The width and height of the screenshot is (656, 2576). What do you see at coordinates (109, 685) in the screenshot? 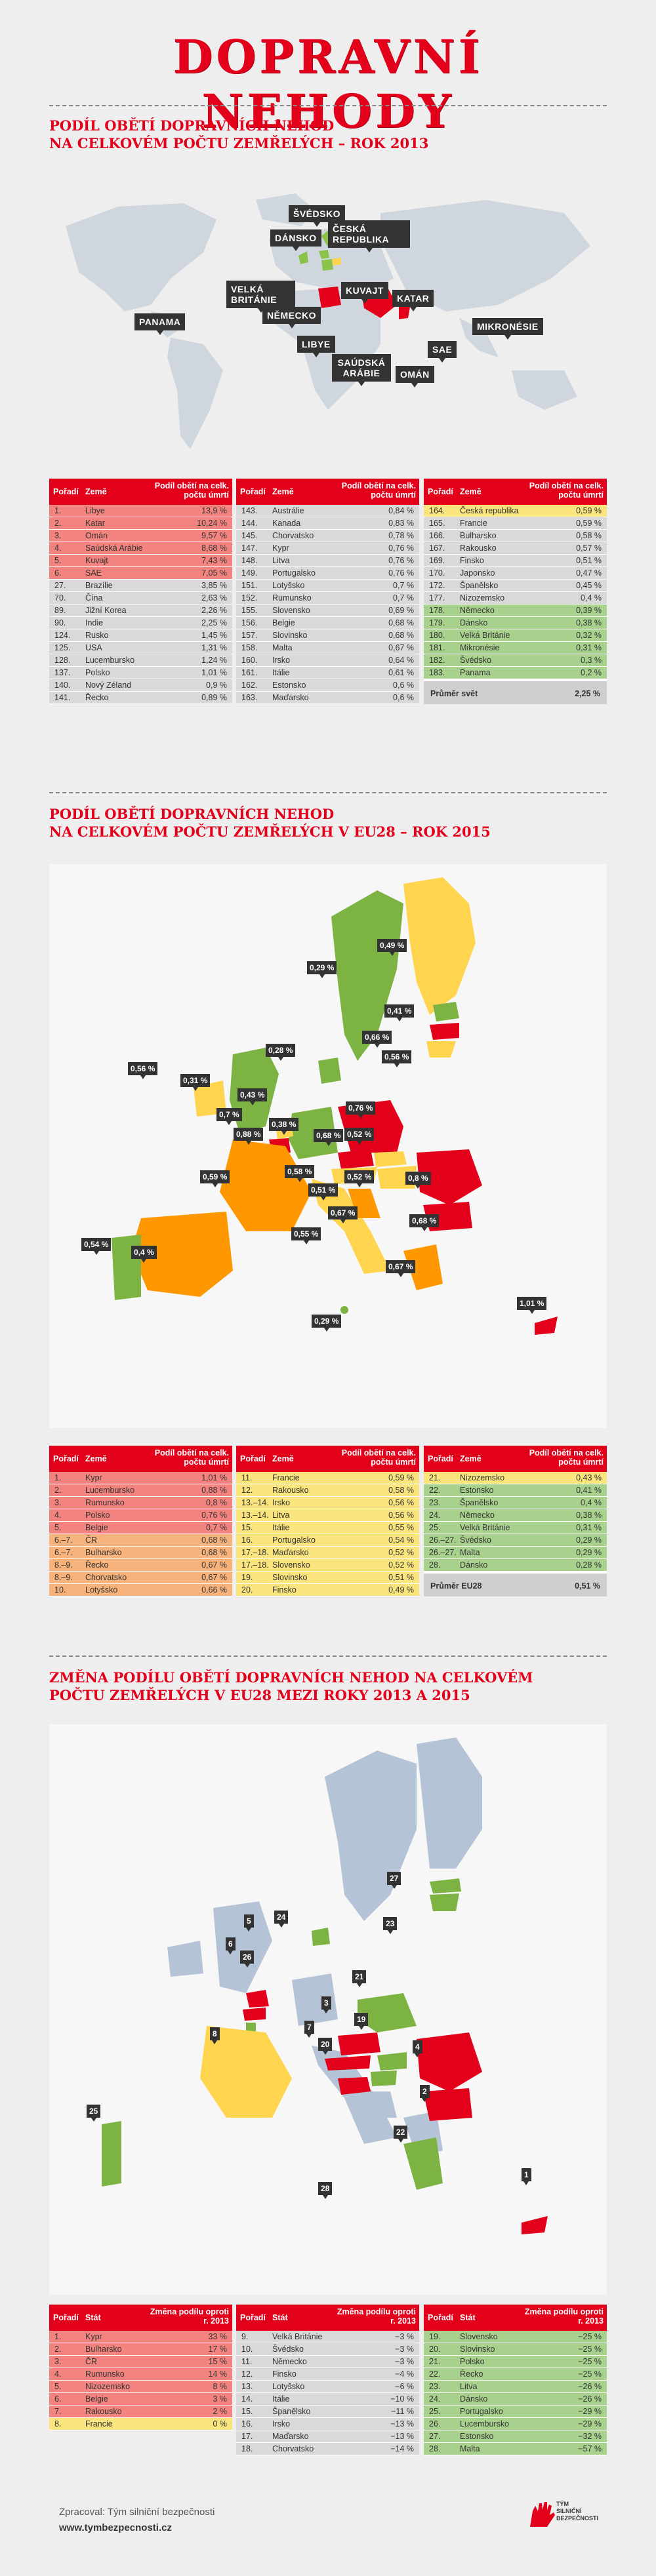
I see `country-cell: Nový Zéland` at bounding box center [109, 685].